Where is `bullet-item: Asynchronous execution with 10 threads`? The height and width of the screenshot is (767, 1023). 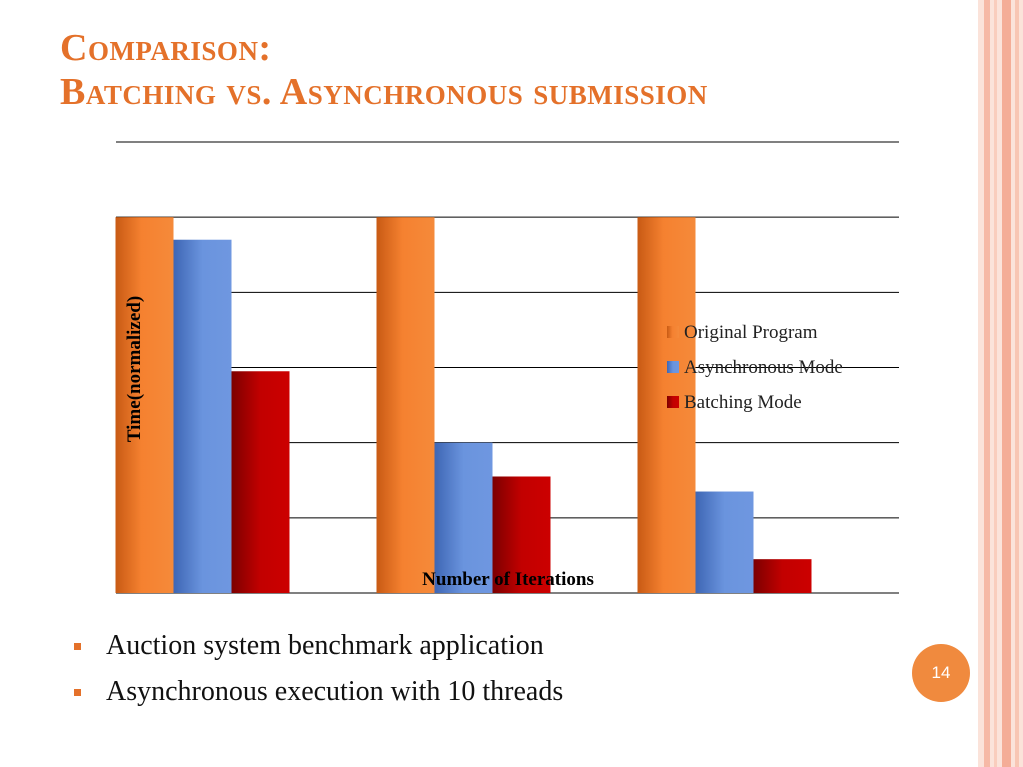 bullet-item: Asynchronous execution with 10 threads is located at coordinates (318, 695).